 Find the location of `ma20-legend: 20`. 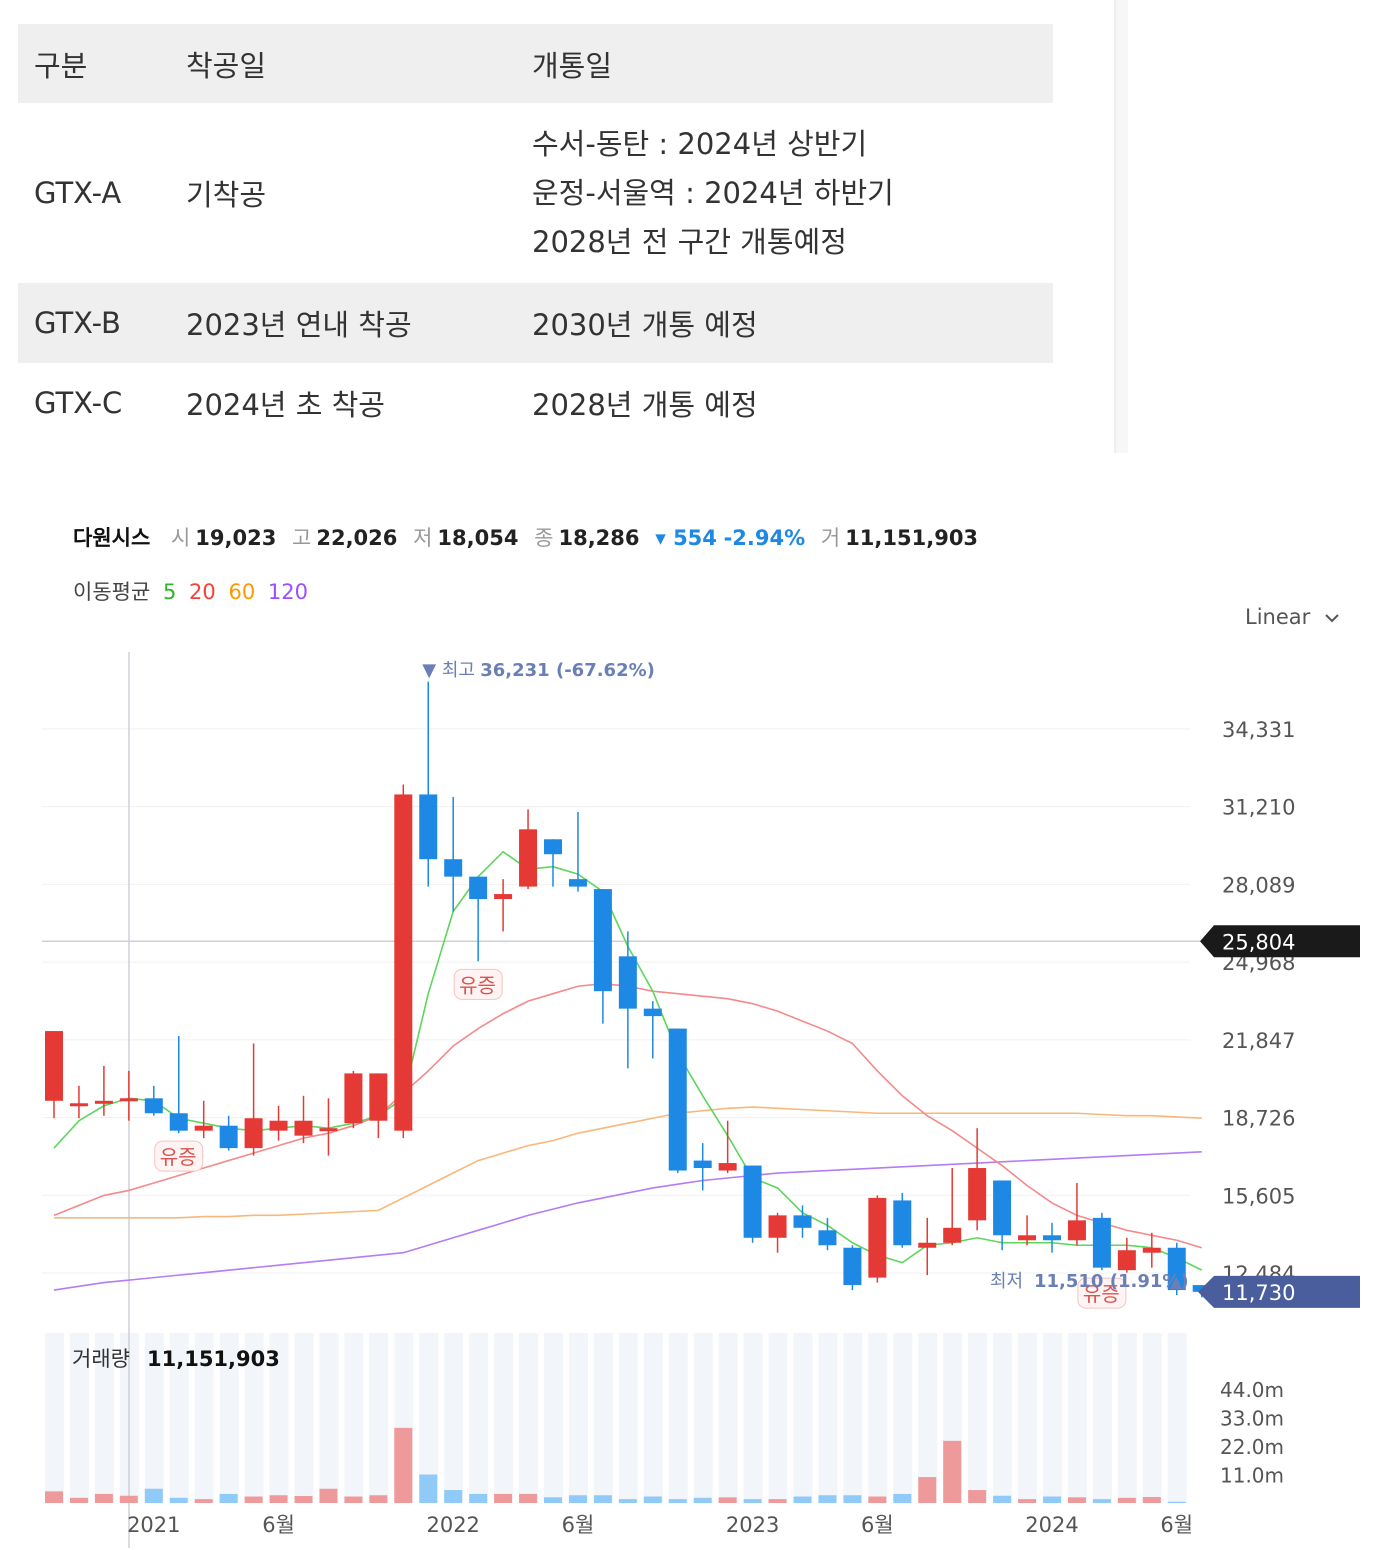

ma20-legend: 20 is located at coordinates (202, 592).